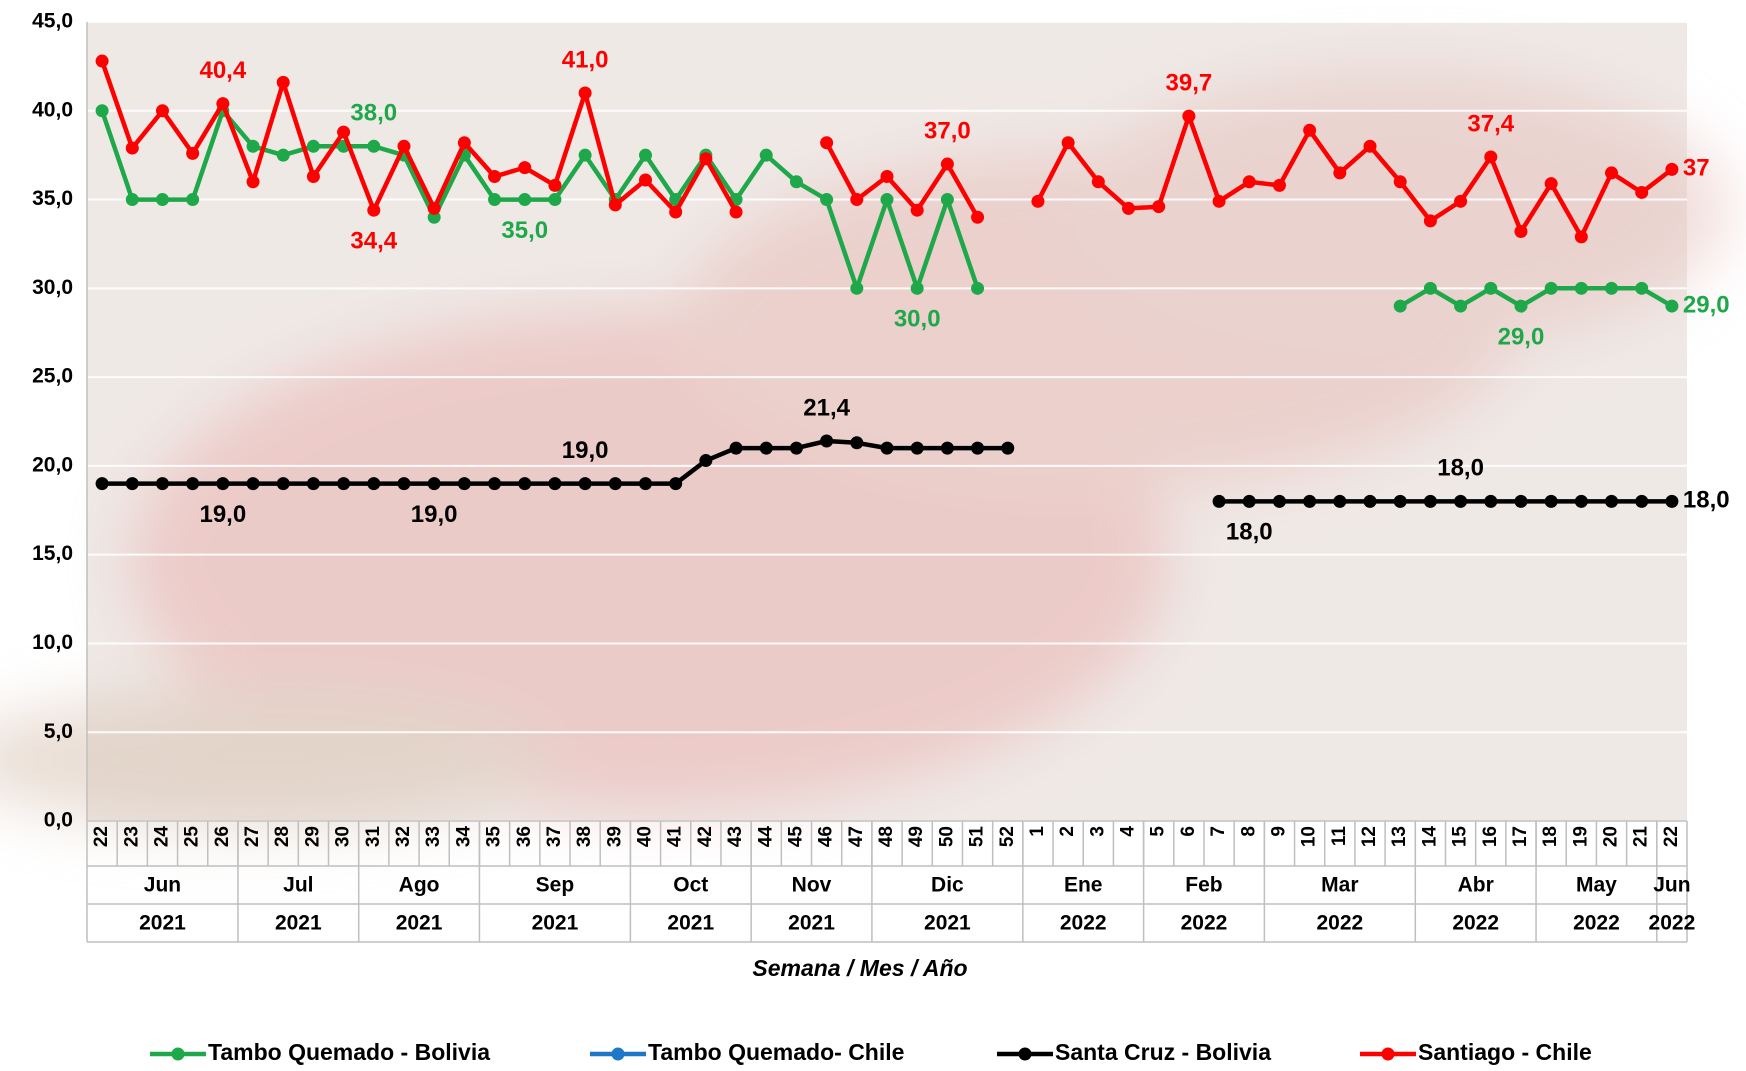 The width and height of the screenshot is (1746, 1071). What do you see at coordinates (1521, 336) in the screenshot?
I see `data-label: 29,0` at bounding box center [1521, 336].